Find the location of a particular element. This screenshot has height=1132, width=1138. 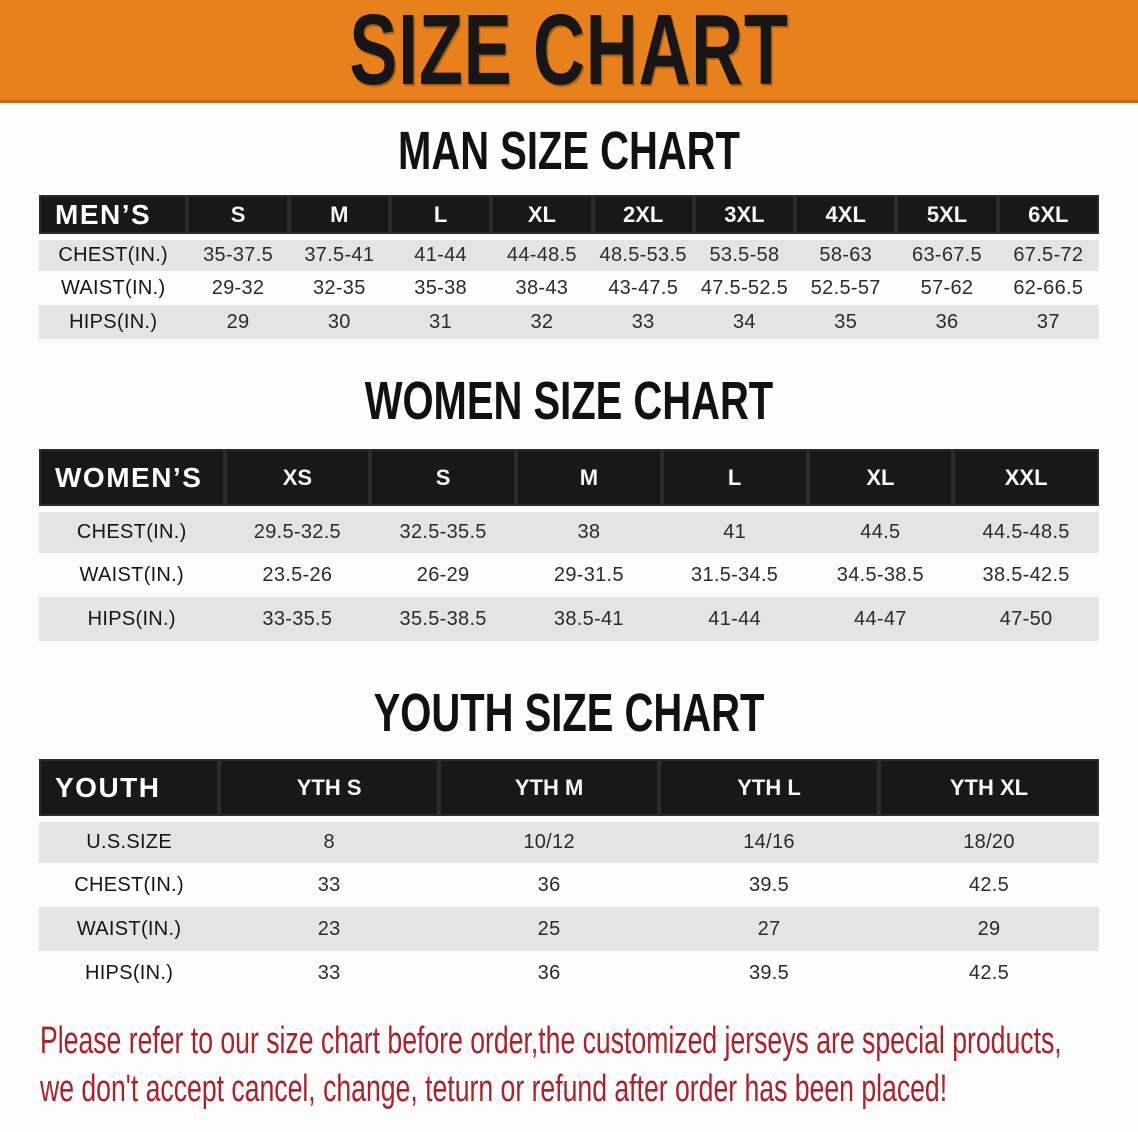

size-value-cell: 63-67.5 is located at coordinates (947, 255).